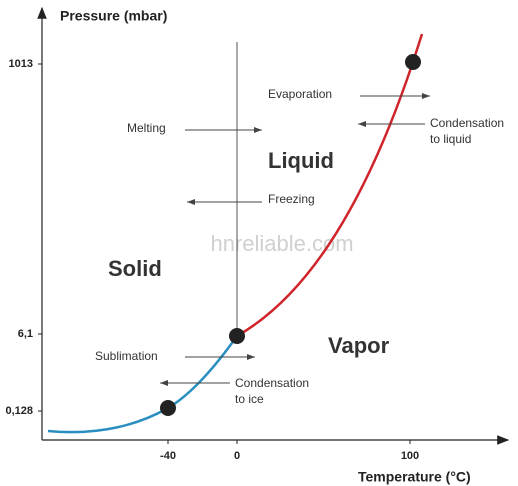  Describe the element at coordinates (410, 456) in the screenshot. I see `x-tick-label: 100` at that location.